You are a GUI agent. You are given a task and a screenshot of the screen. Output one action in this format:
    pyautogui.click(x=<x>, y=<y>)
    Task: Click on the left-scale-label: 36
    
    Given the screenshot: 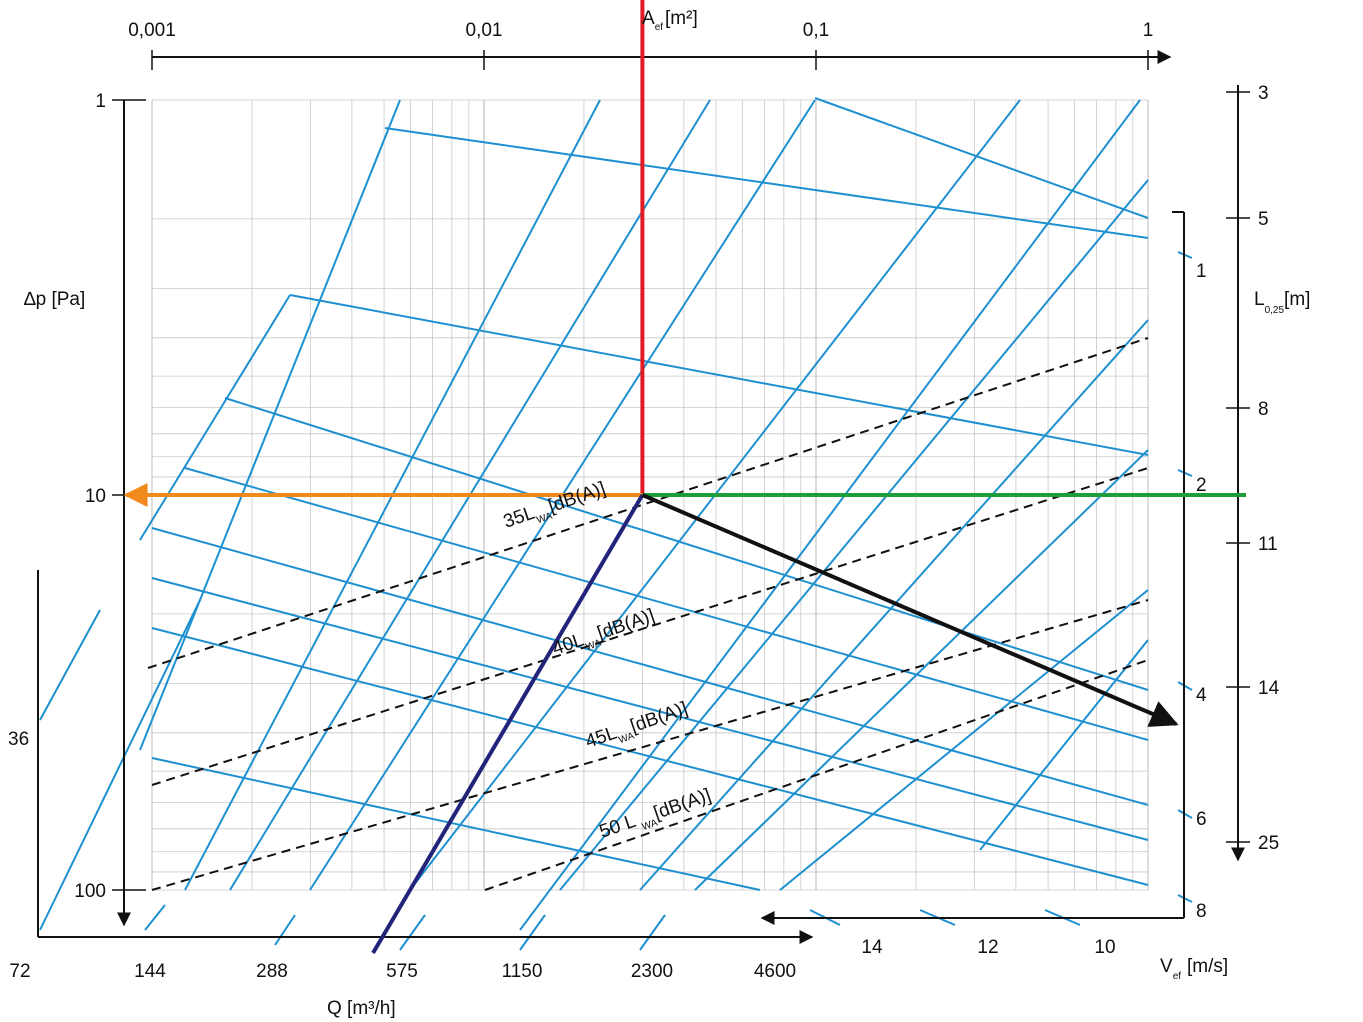 What is the action you would take?
    pyautogui.click(x=18, y=739)
    